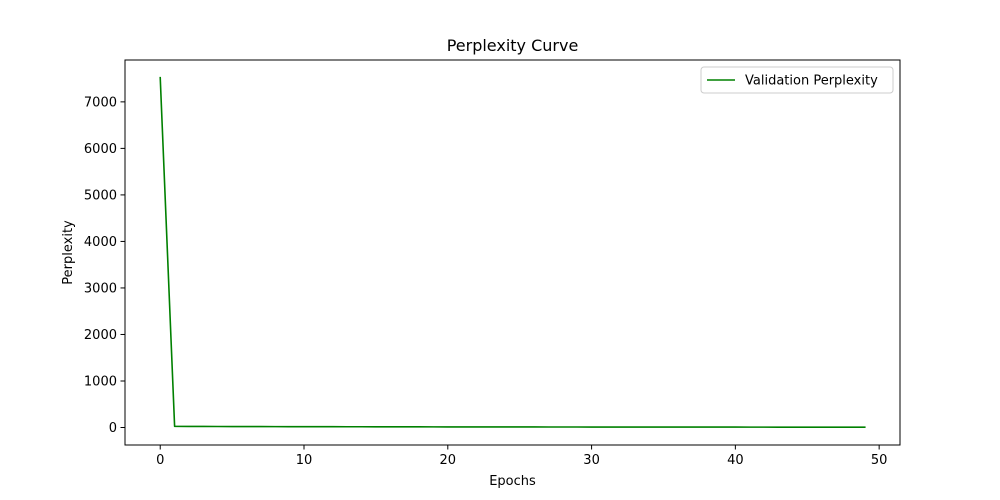 The height and width of the screenshot is (500, 1000). I want to click on y-tick-label: 6000, so click(100, 149).